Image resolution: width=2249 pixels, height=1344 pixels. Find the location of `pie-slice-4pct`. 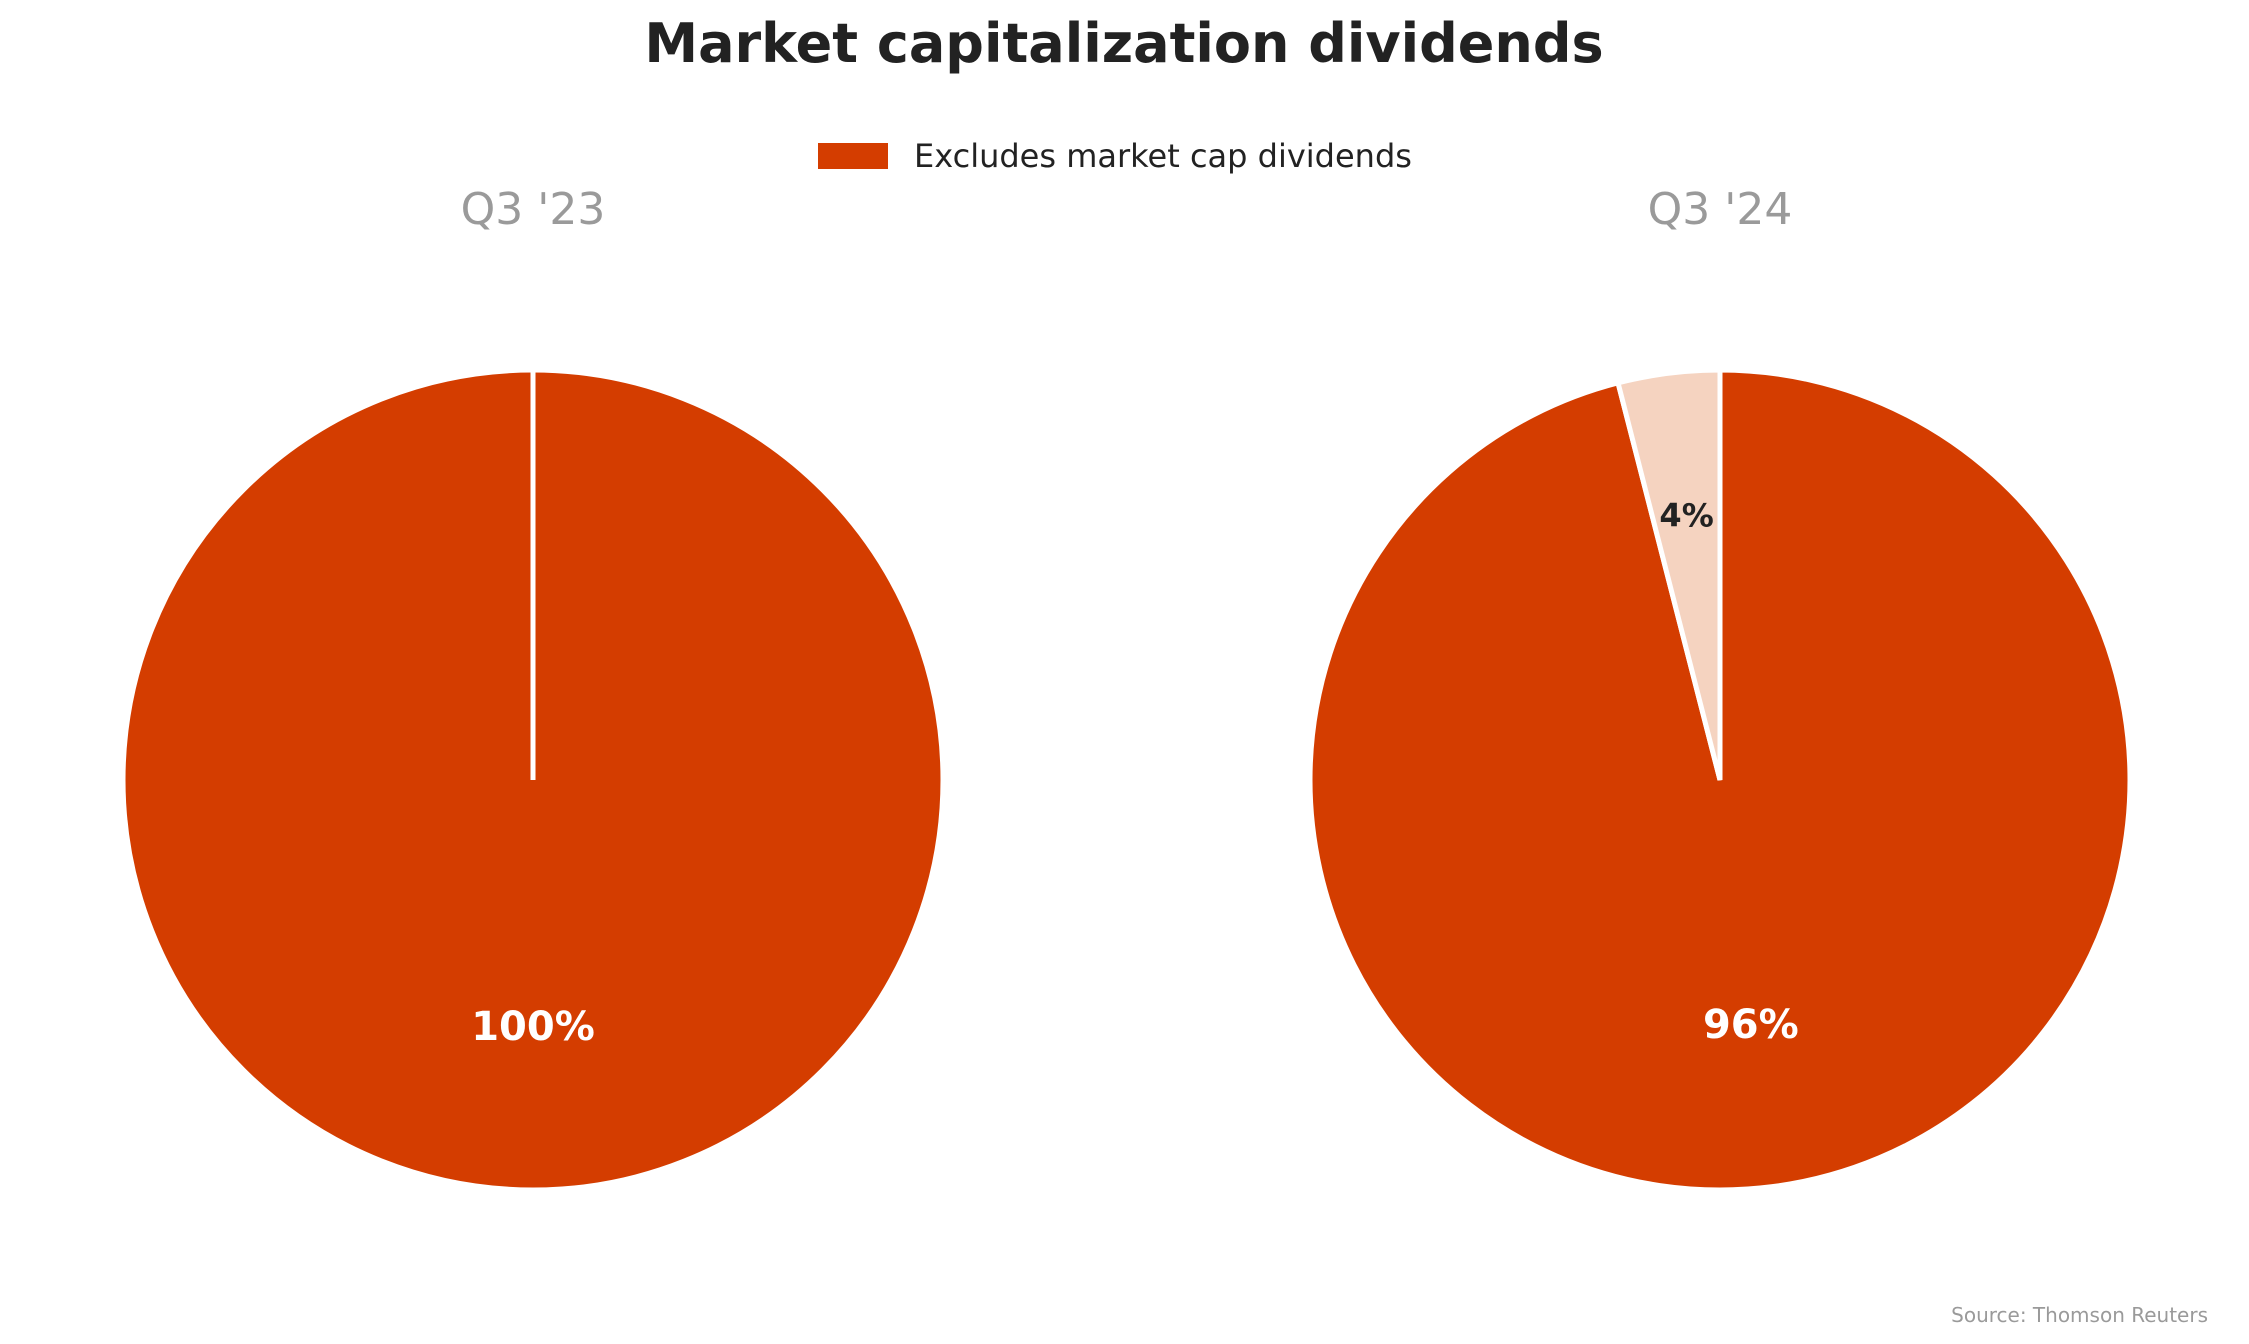

pie-slice-4pct is located at coordinates (1668, 574).